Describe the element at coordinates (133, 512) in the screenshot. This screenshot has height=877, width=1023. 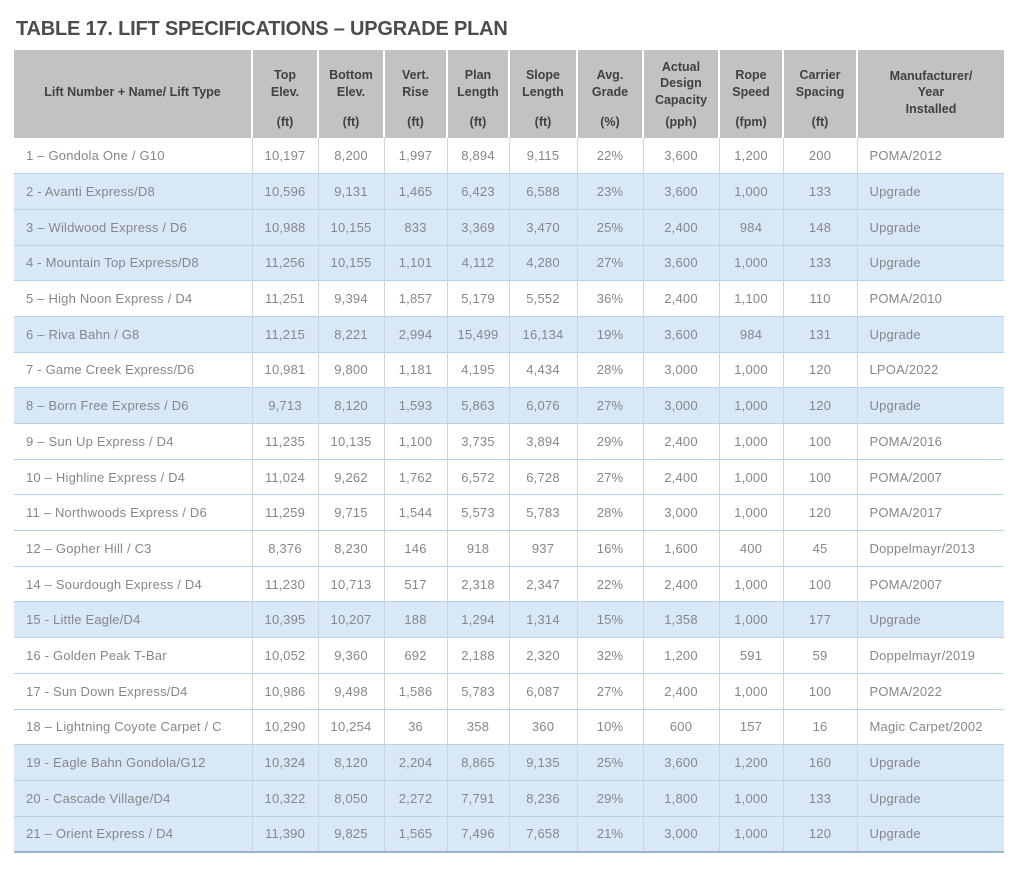
I see `cell-lift-name: 11 – Northwoods Express / D6` at that location.